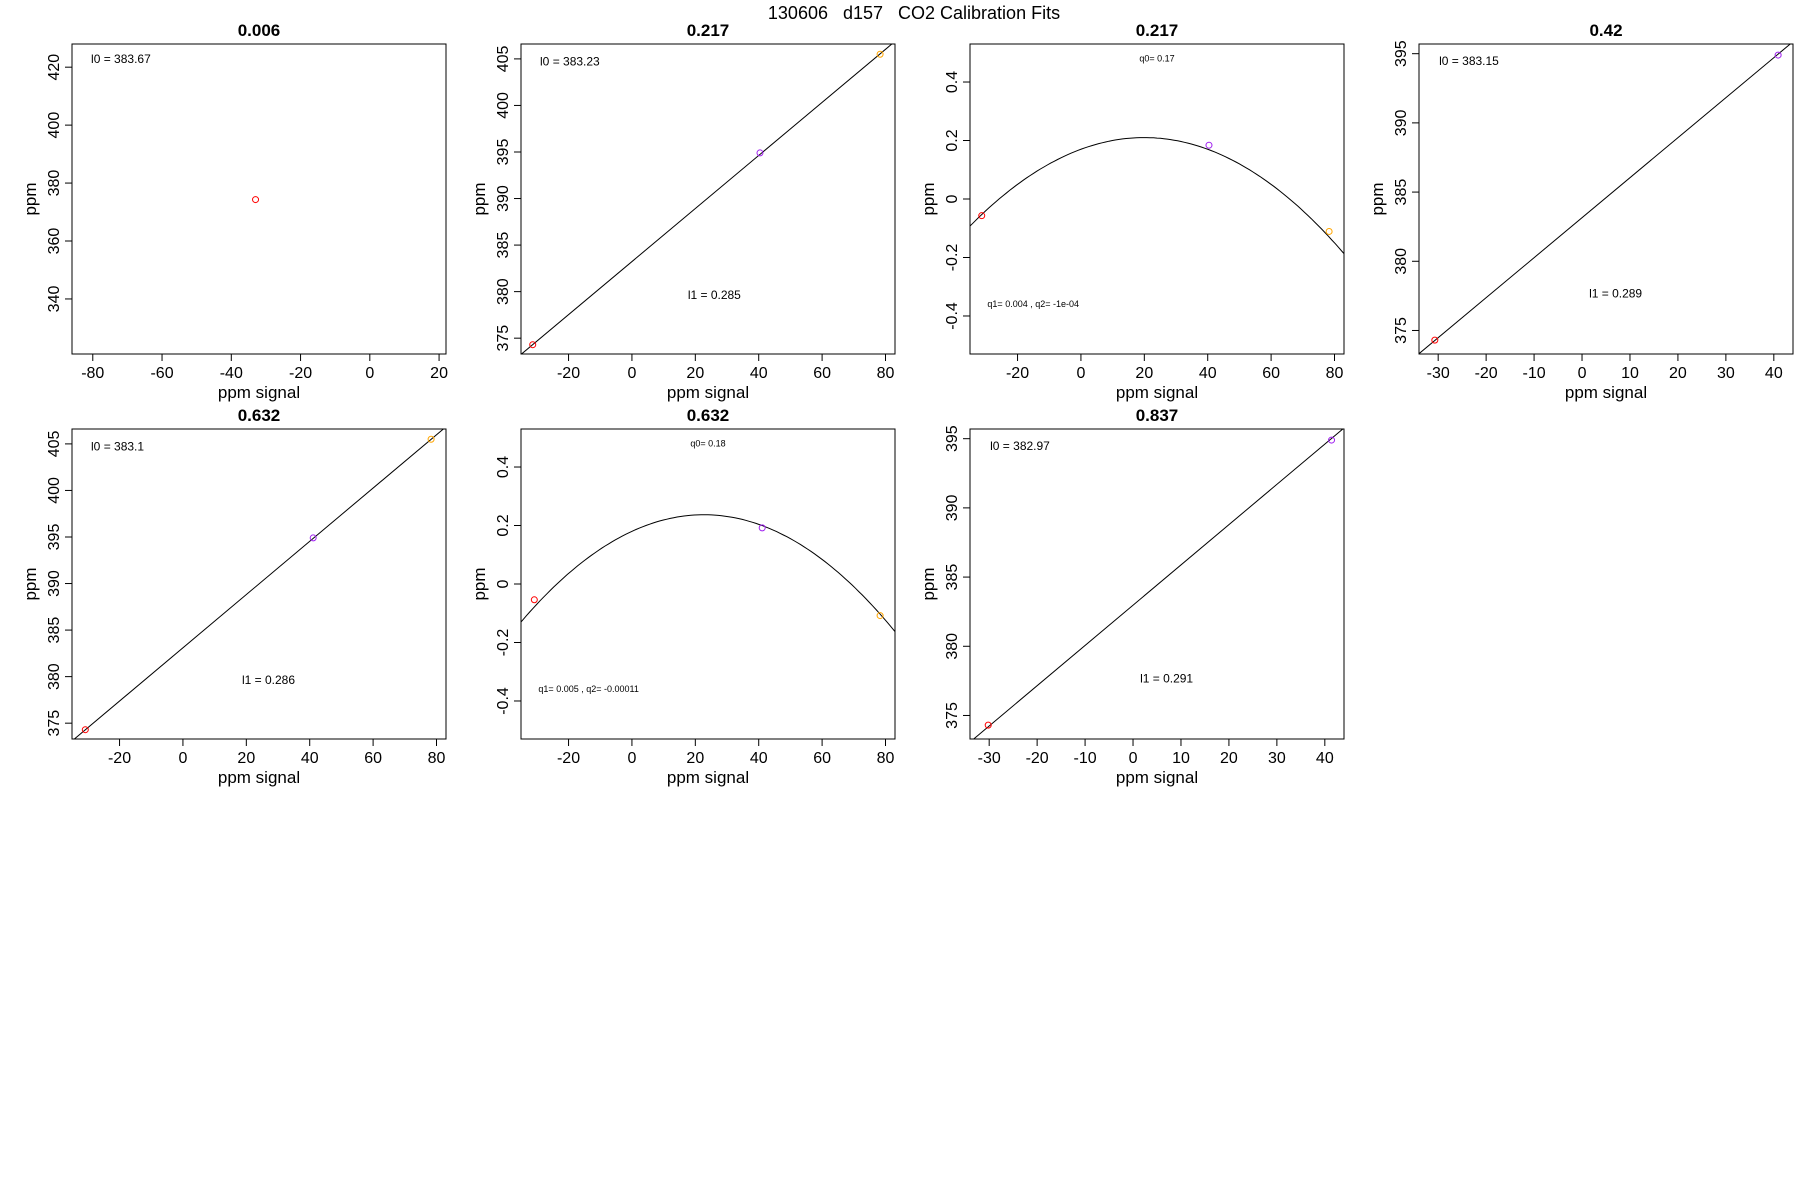  What do you see at coordinates (1020, 446) in the screenshot?
I see `fit-coefficient-label: l0 = 382.97` at bounding box center [1020, 446].